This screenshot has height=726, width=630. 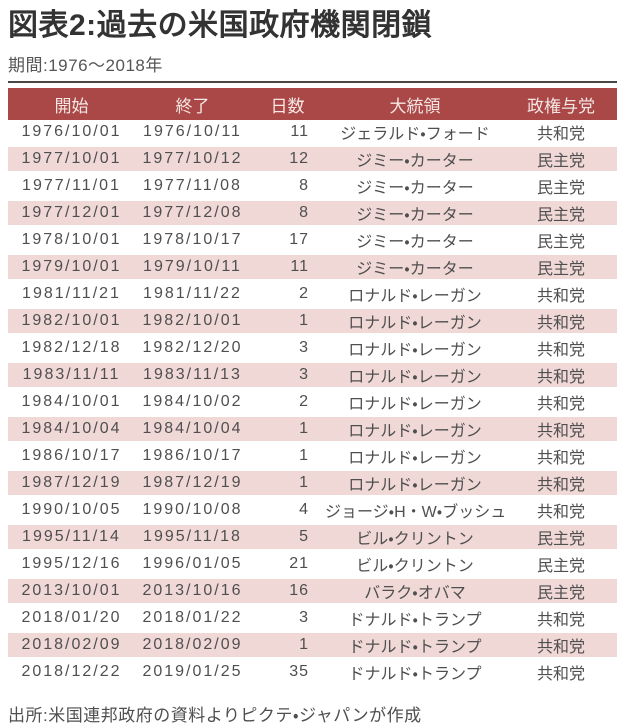 What do you see at coordinates (71, 267) in the screenshot?
I see `cell-start-date: 1979/10/01` at bounding box center [71, 267].